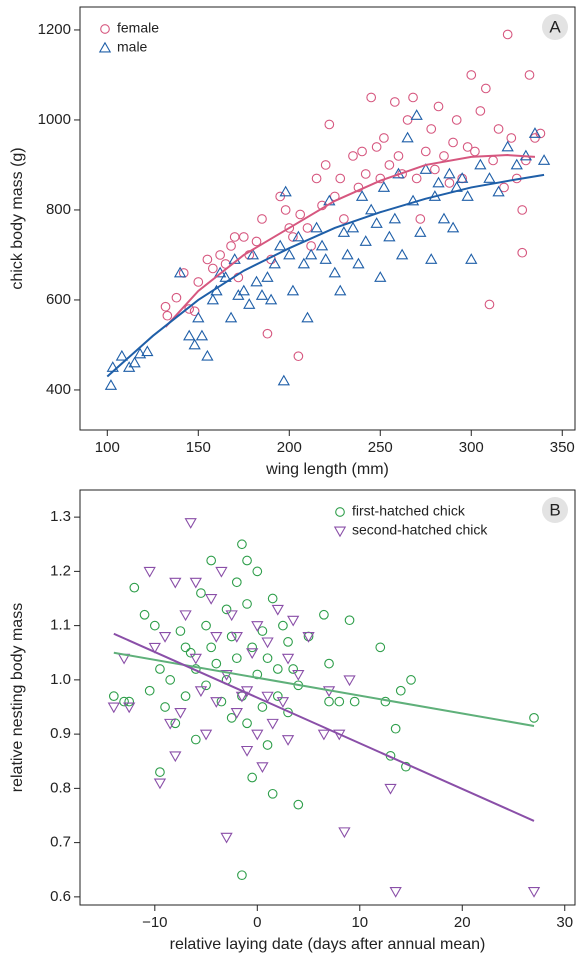 This screenshot has width=581, height=965. Describe the element at coordinates (60, 842) in the screenshot. I see `y-tick-label: 0.7` at that location.